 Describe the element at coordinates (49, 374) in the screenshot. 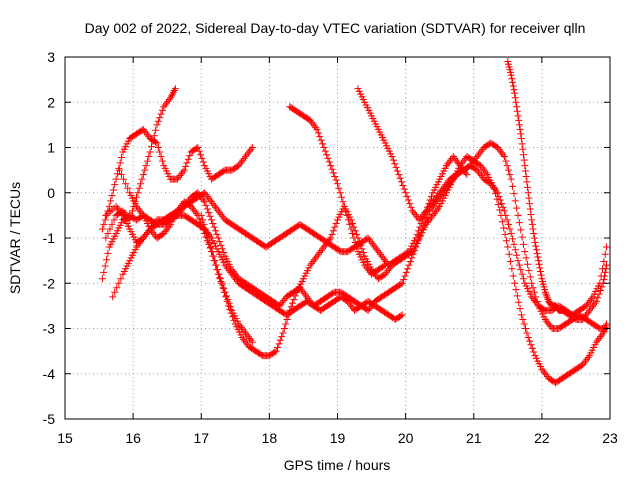

I see `y-tick-label: -4` at that location.